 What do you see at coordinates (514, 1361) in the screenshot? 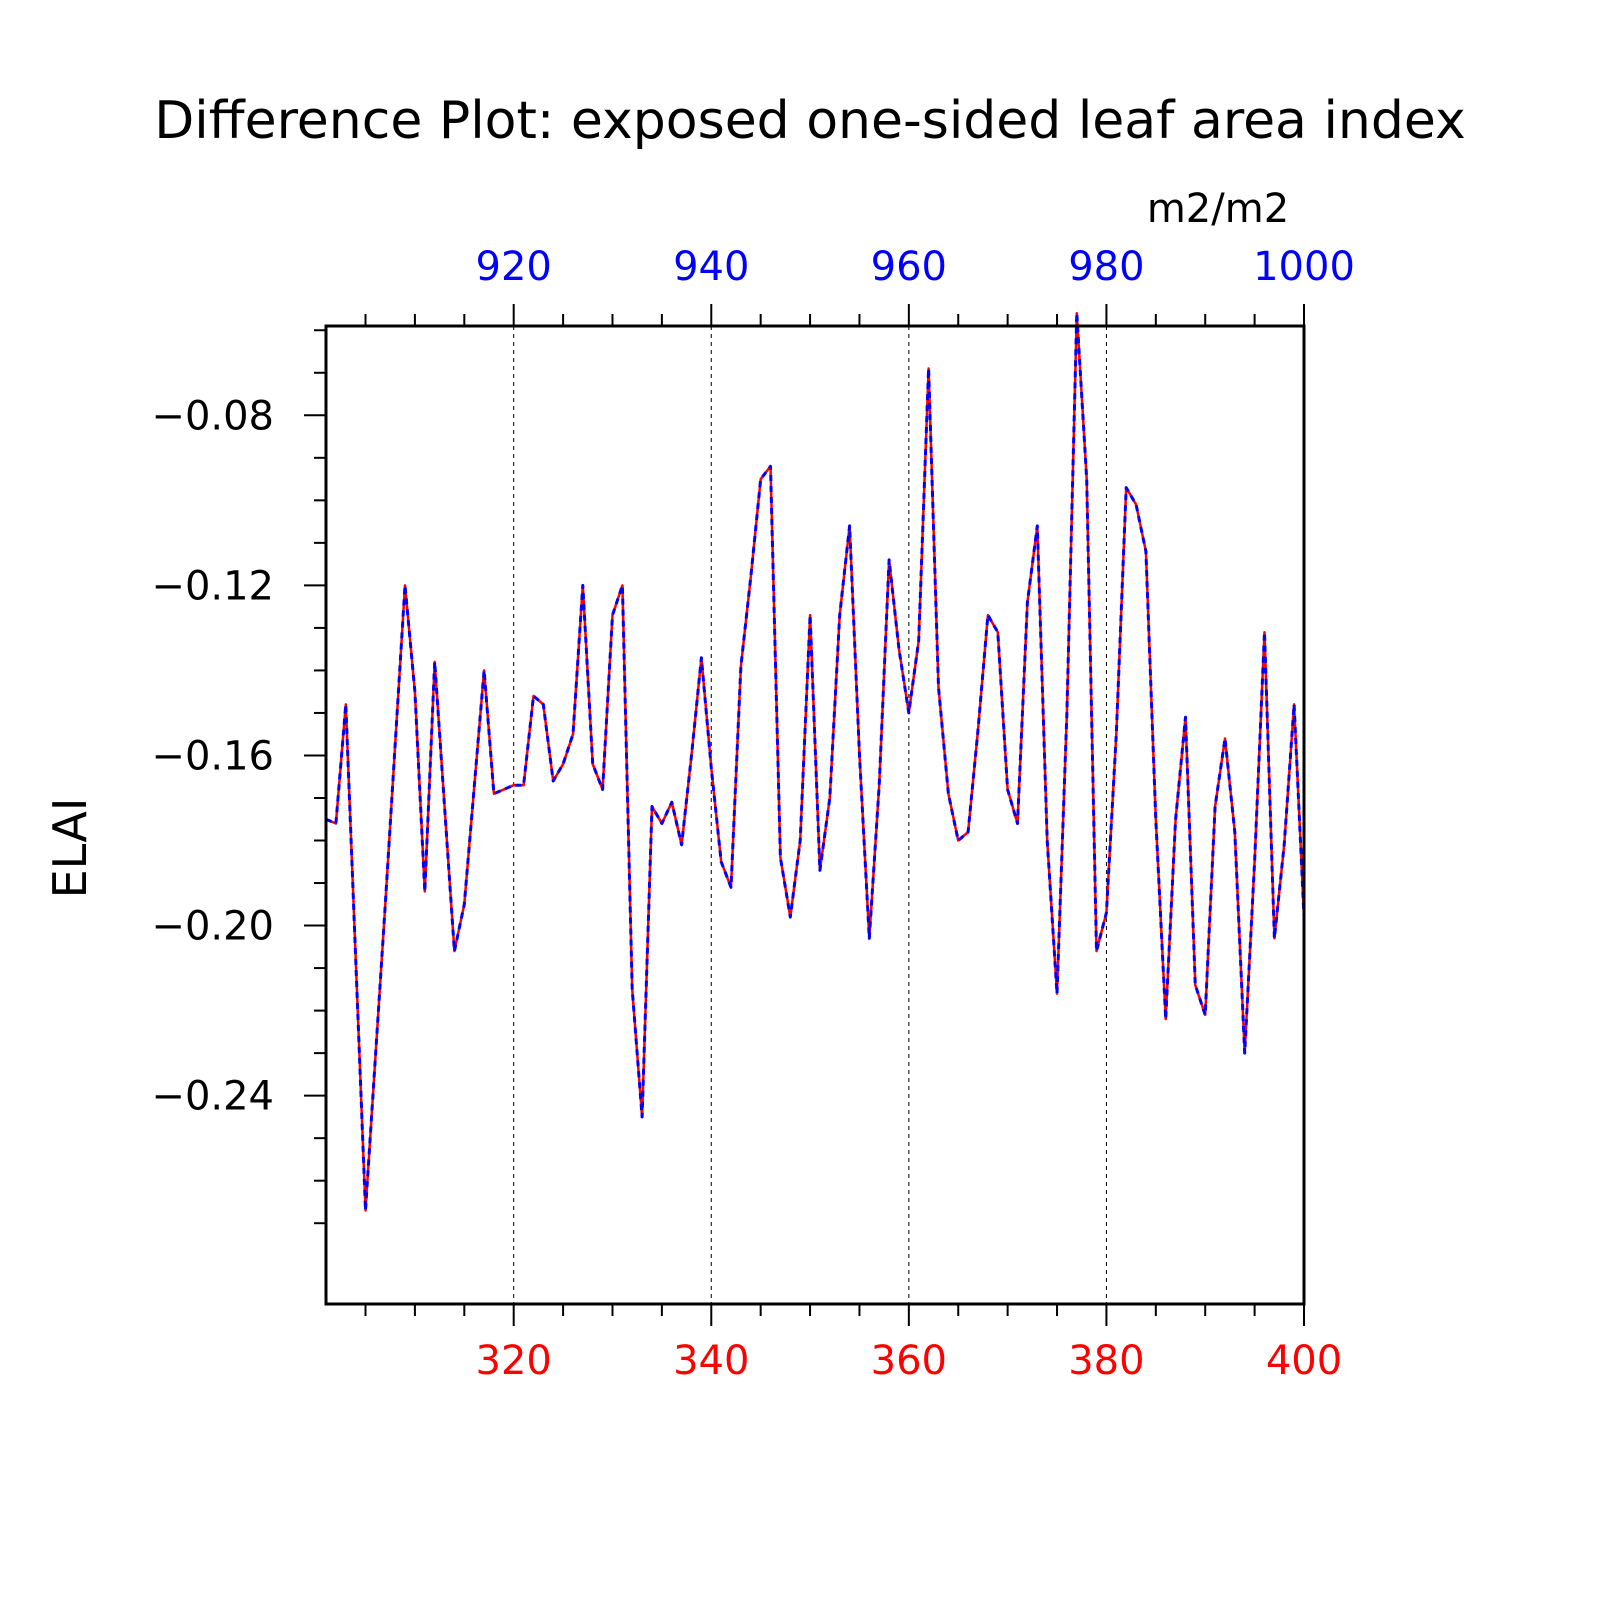
I see `x-tick-label-bottom: 320` at bounding box center [514, 1361].